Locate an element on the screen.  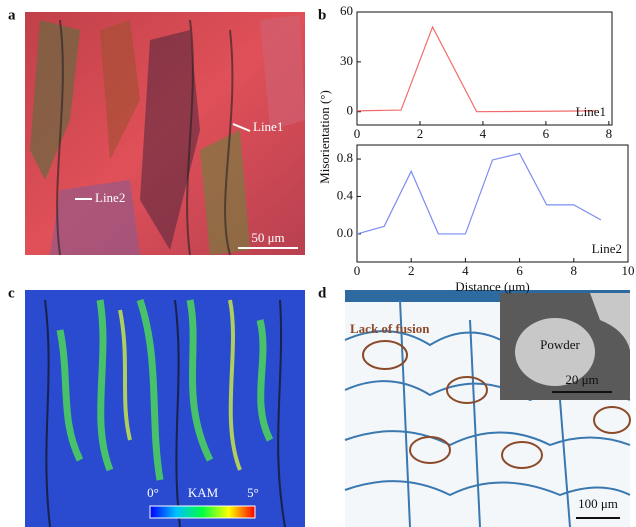
series-label: Line2 is located at coordinates (607, 248).